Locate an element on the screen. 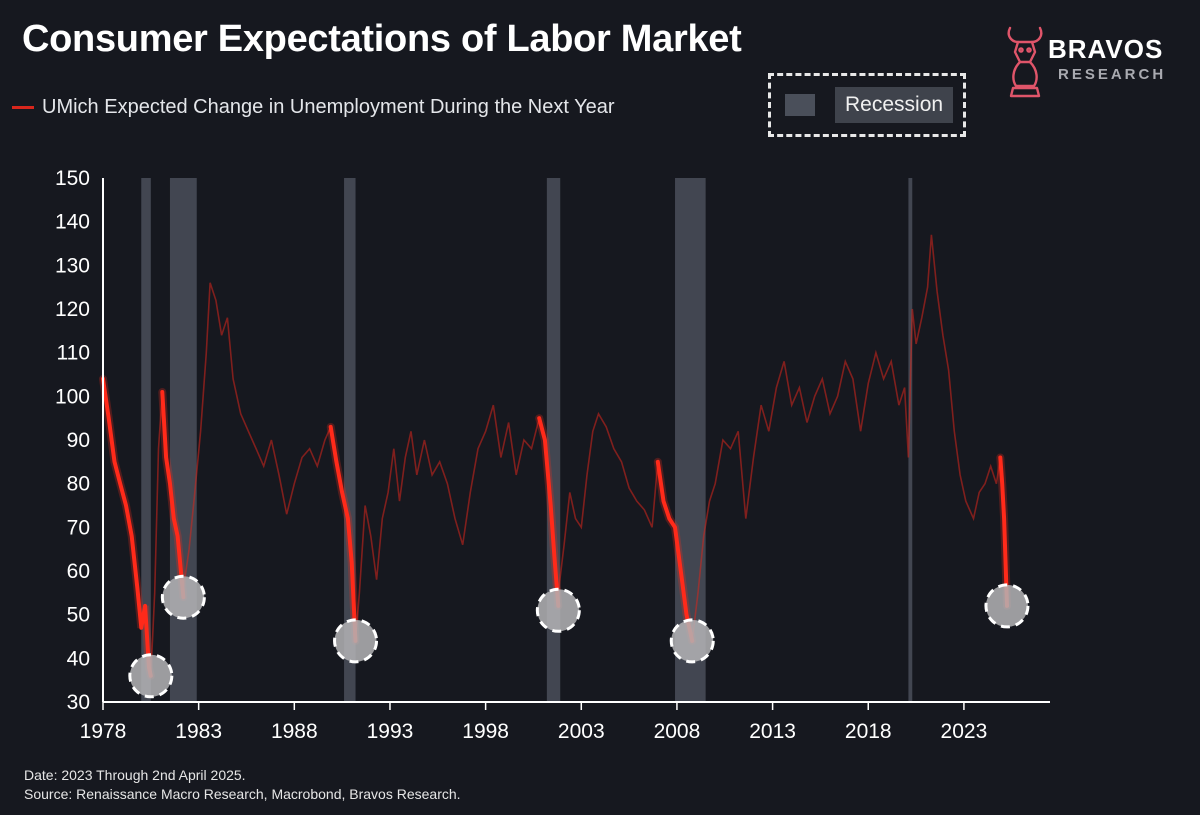 The width and height of the screenshot is (1200, 815). x-tick-label: 2013 is located at coordinates (772, 731).